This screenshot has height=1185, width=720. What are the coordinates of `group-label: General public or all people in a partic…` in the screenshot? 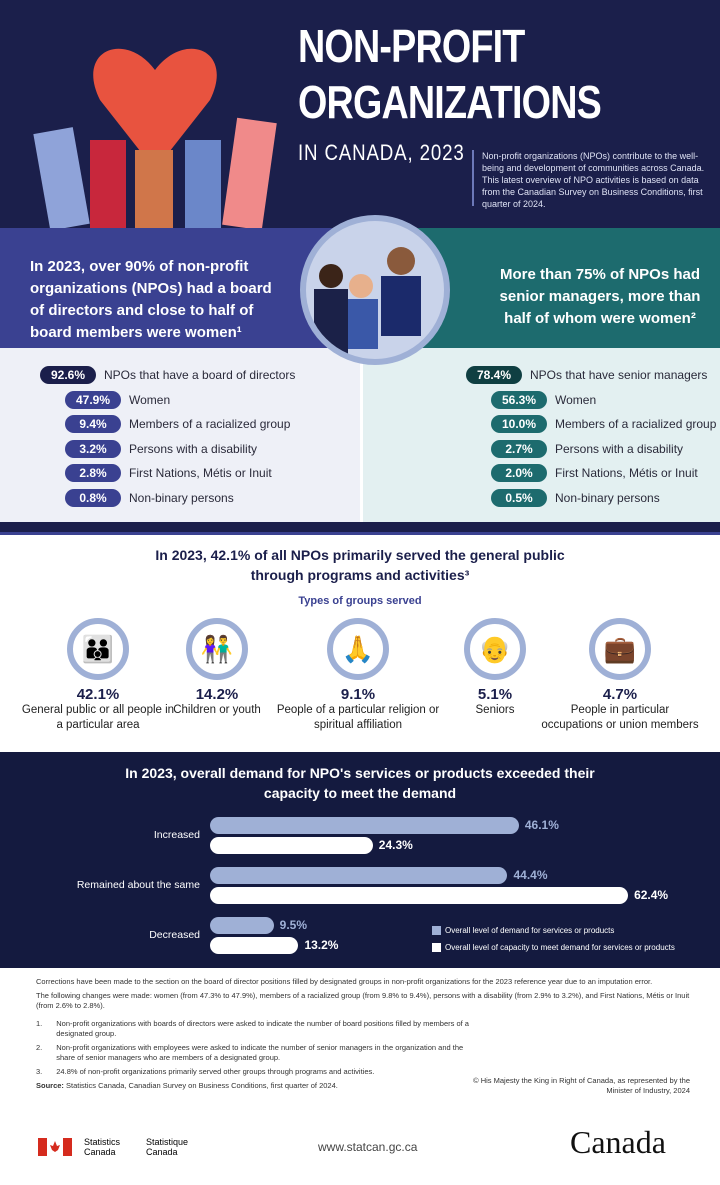 It's located at (98, 717).